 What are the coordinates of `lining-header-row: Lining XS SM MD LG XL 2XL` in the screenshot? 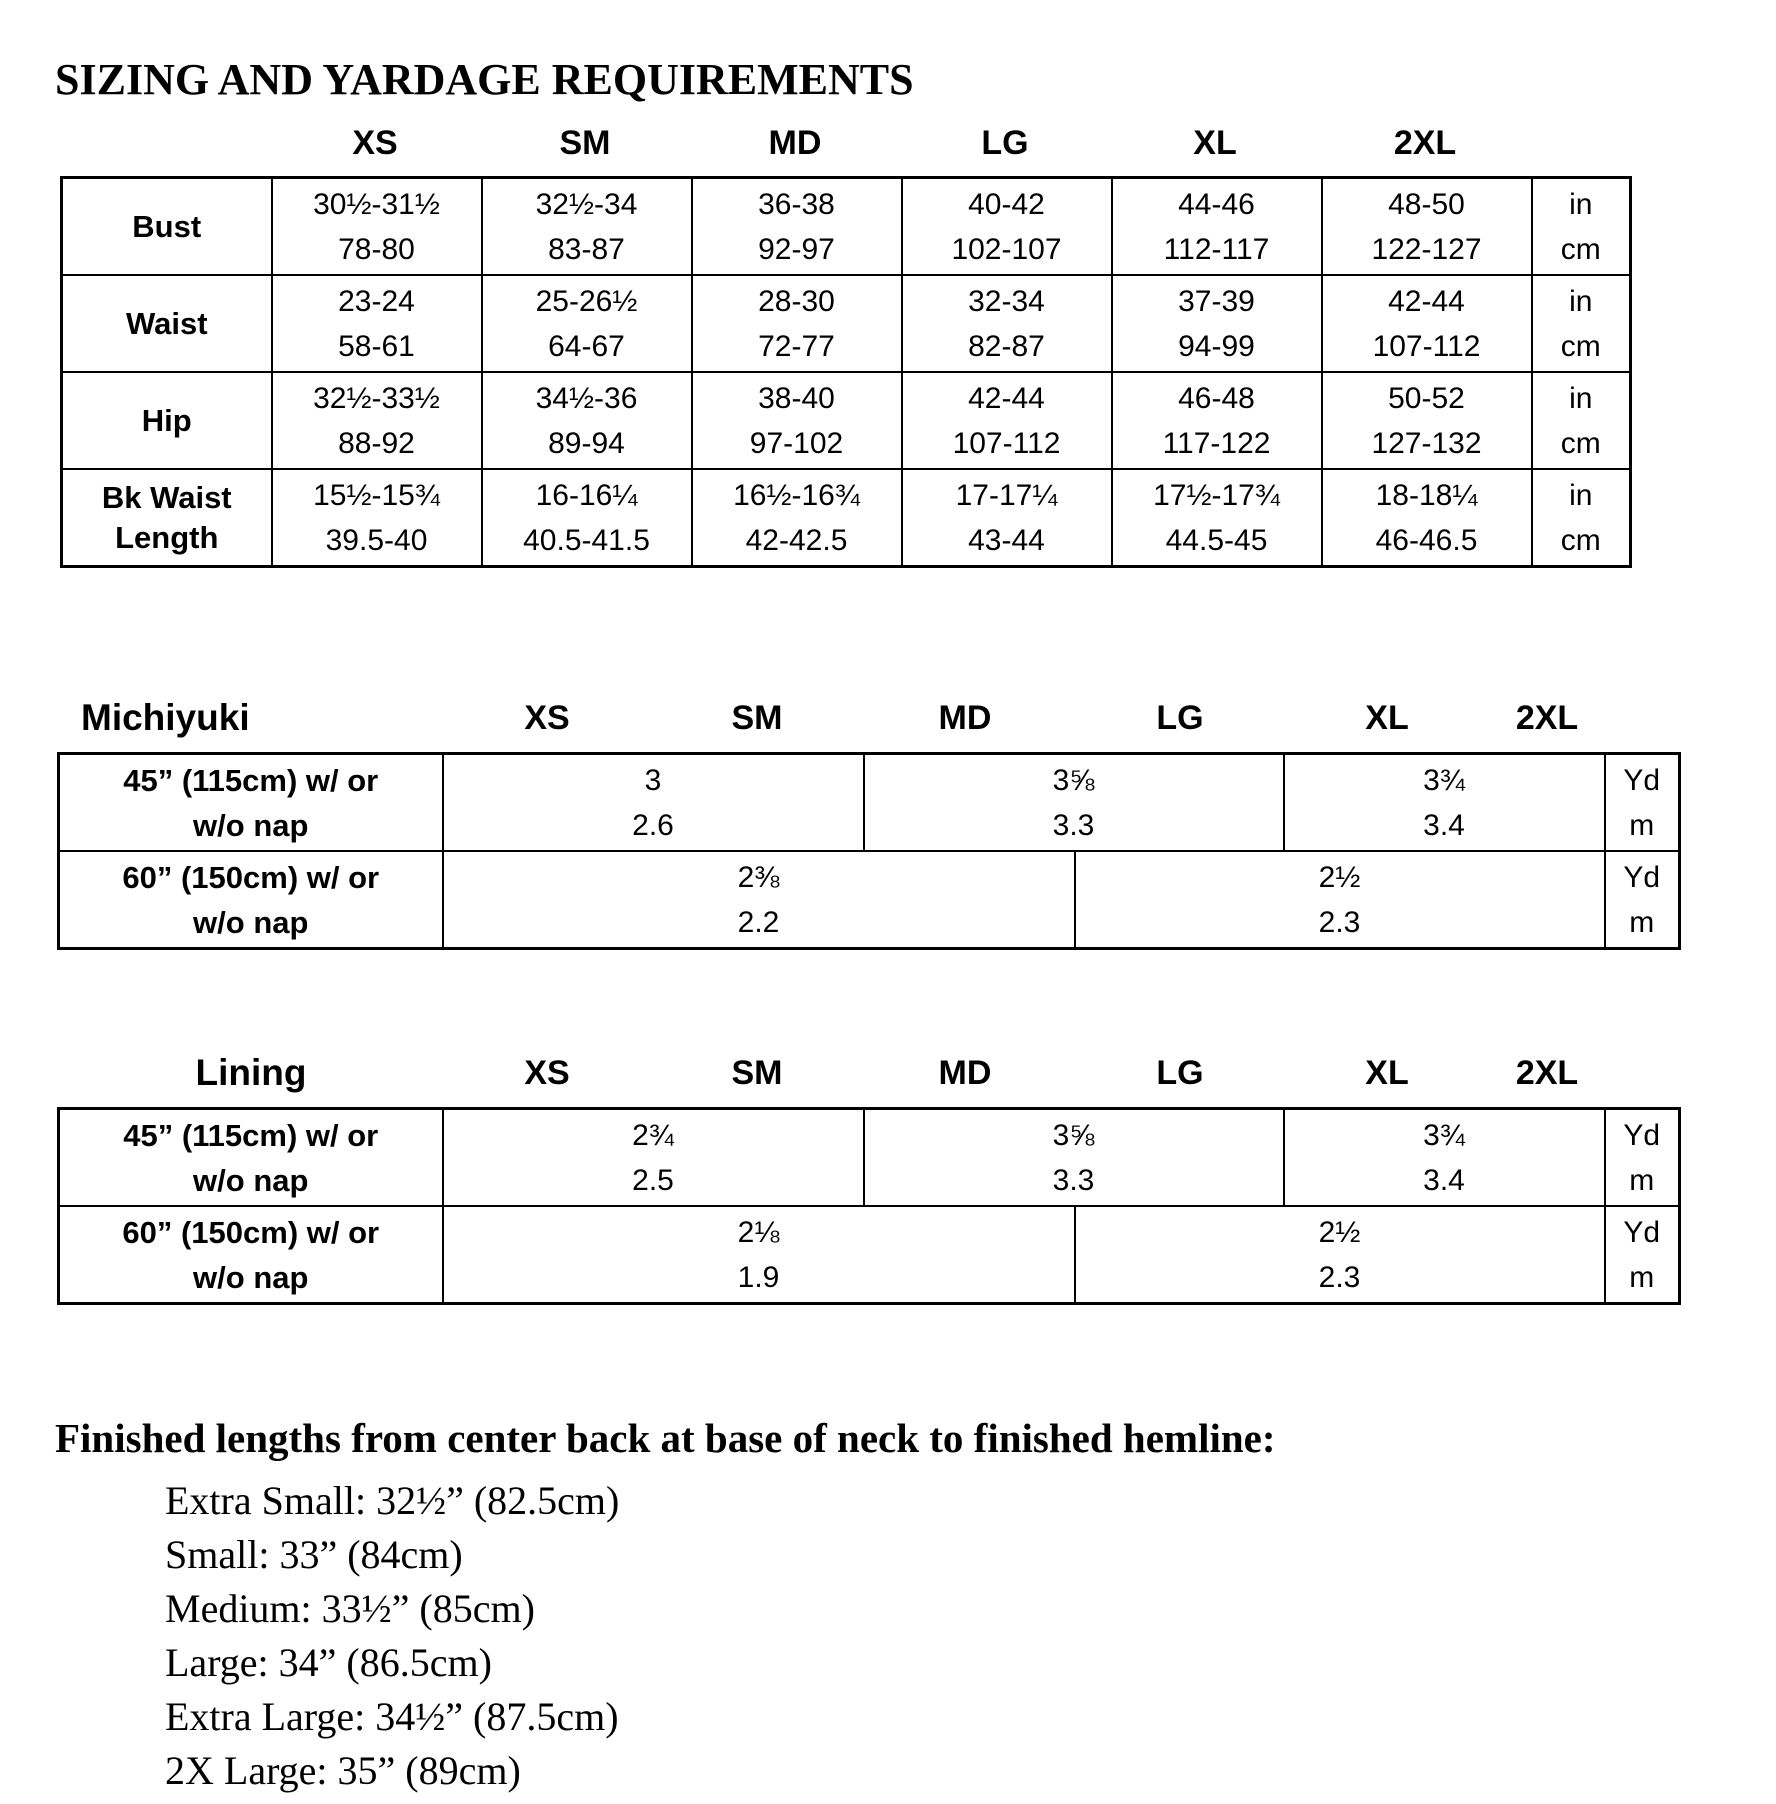 It's located at (867, 1078).